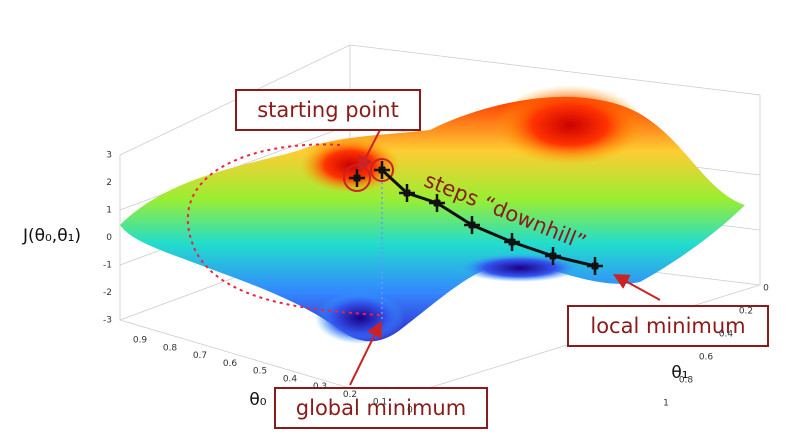  I want to click on theta1-tick-label: 0.2, so click(746, 312).